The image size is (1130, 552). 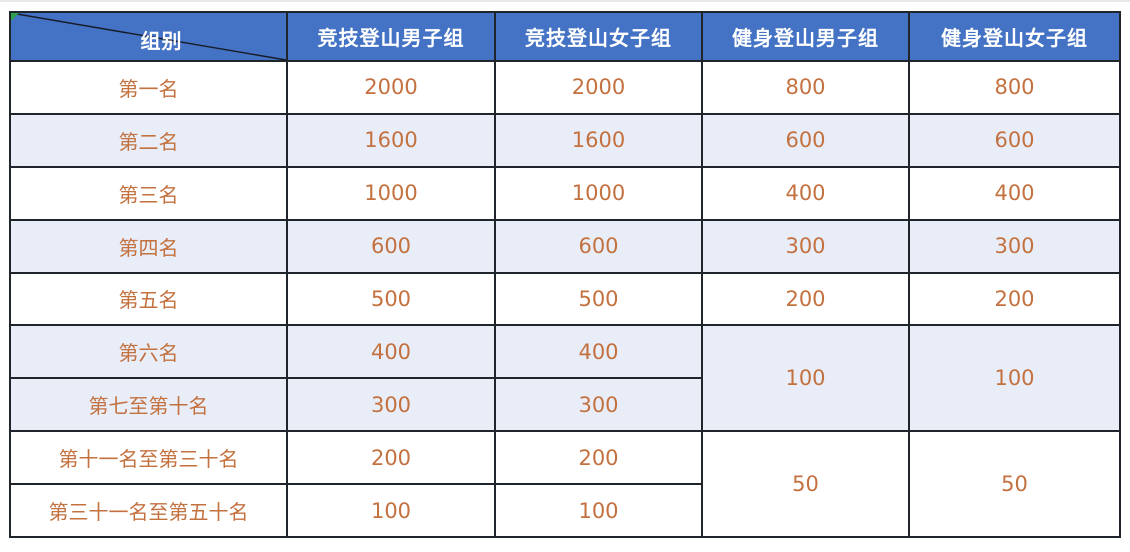 What do you see at coordinates (148, 87) in the screenshot?
I see `rank-label: 第一名` at bounding box center [148, 87].